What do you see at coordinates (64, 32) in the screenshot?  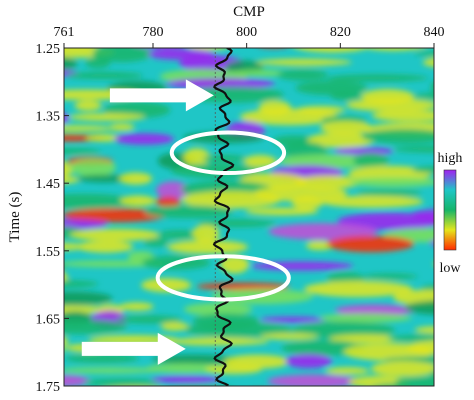 I see `x-tick-label: 761` at bounding box center [64, 32].